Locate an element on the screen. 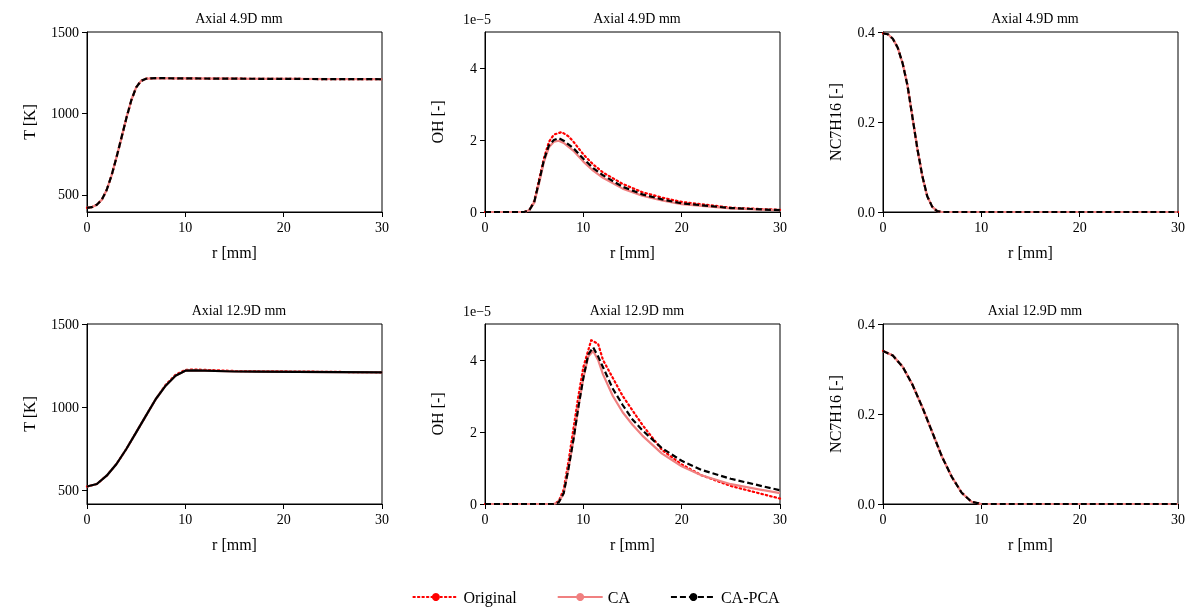 The image size is (1192, 612). legend-label: Original is located at coordinates (490, 597).